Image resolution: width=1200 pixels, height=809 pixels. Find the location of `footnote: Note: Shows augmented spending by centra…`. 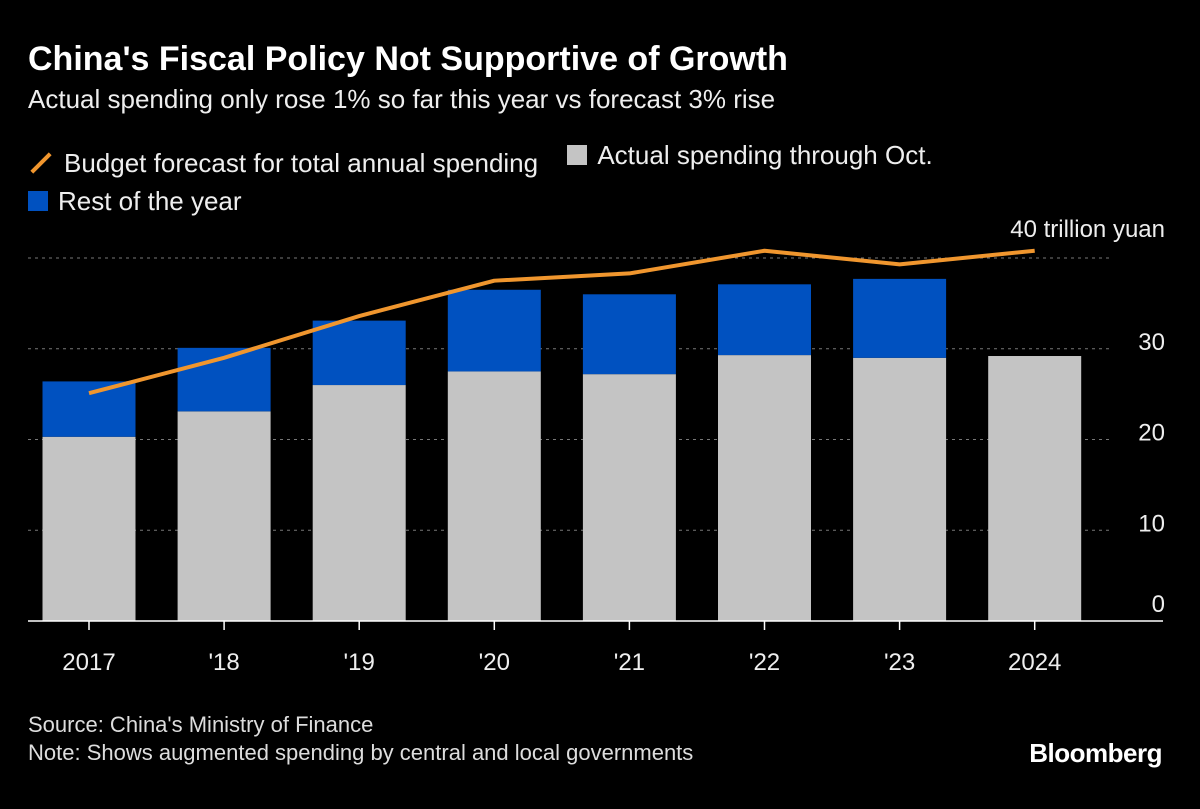

footnote: Note: Shows augmented spending by centra… is located at coordinates (361, 752).